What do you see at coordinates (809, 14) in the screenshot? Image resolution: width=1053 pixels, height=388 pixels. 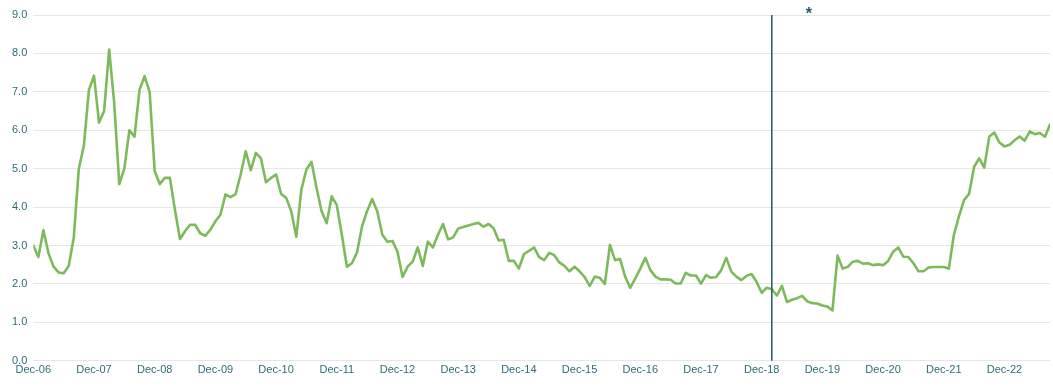 I see `ref-line-label: *` at bounding box center [809, 14].